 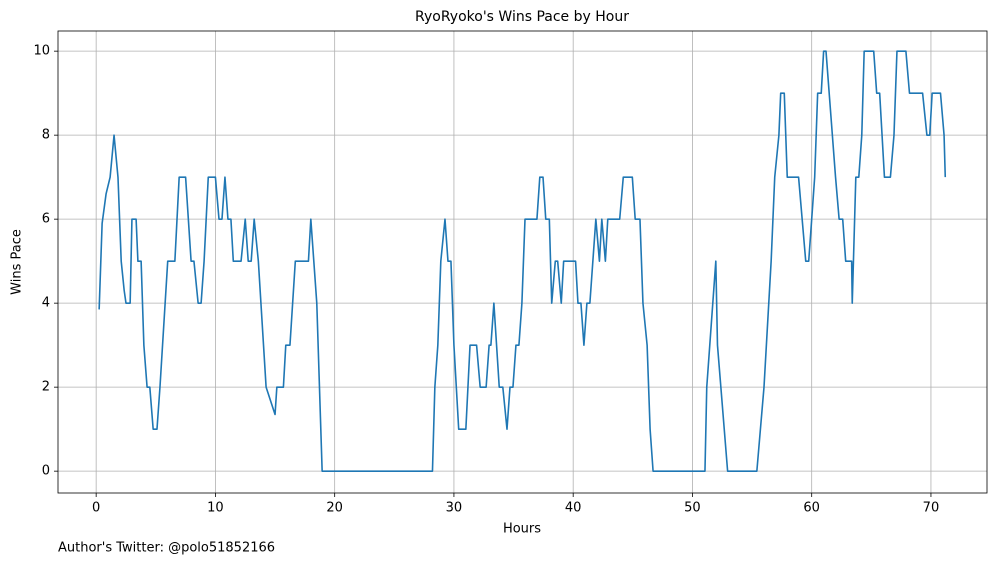 What do you see at coordinates (692, 508) in the screenshot?
I see `x-tick-label: 50` at bounding box center [692, 508].